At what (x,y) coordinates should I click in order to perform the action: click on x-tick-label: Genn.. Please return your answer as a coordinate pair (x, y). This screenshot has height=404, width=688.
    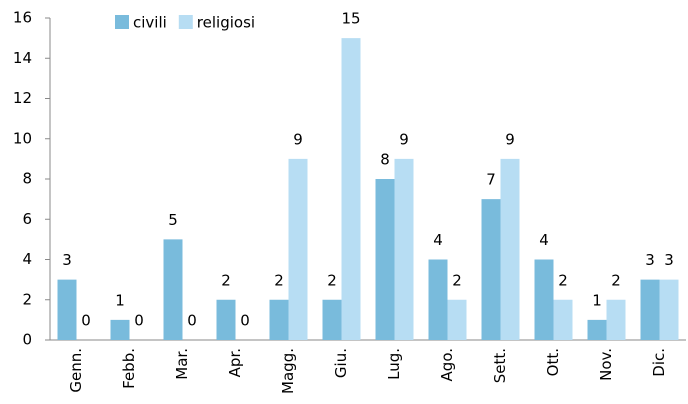
    Looking at the image, I should click on (76, 370).